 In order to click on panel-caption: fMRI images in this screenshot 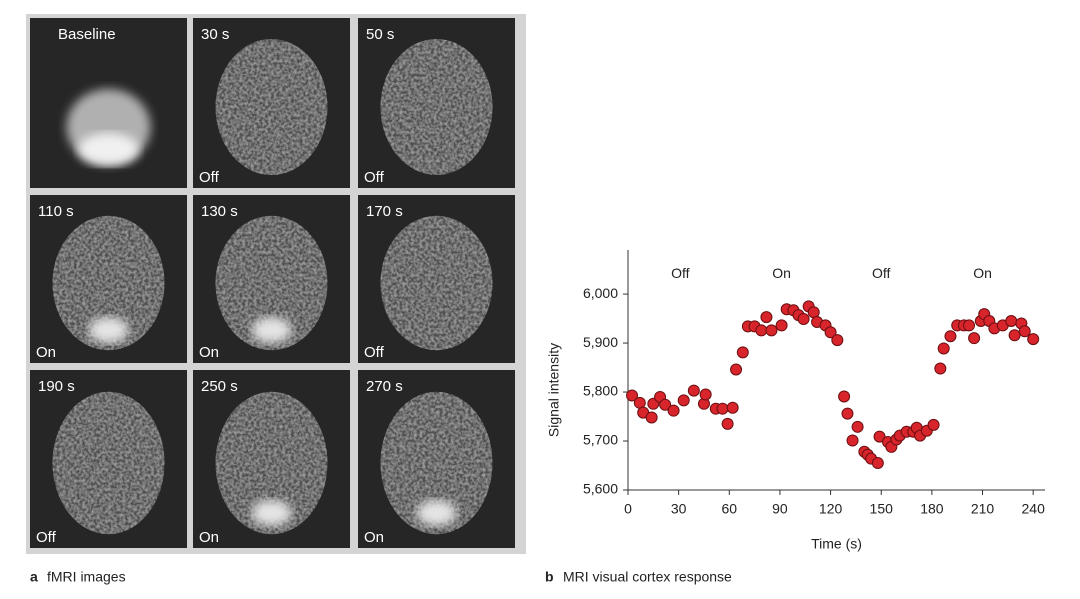, I will do `click(86, 577)`.